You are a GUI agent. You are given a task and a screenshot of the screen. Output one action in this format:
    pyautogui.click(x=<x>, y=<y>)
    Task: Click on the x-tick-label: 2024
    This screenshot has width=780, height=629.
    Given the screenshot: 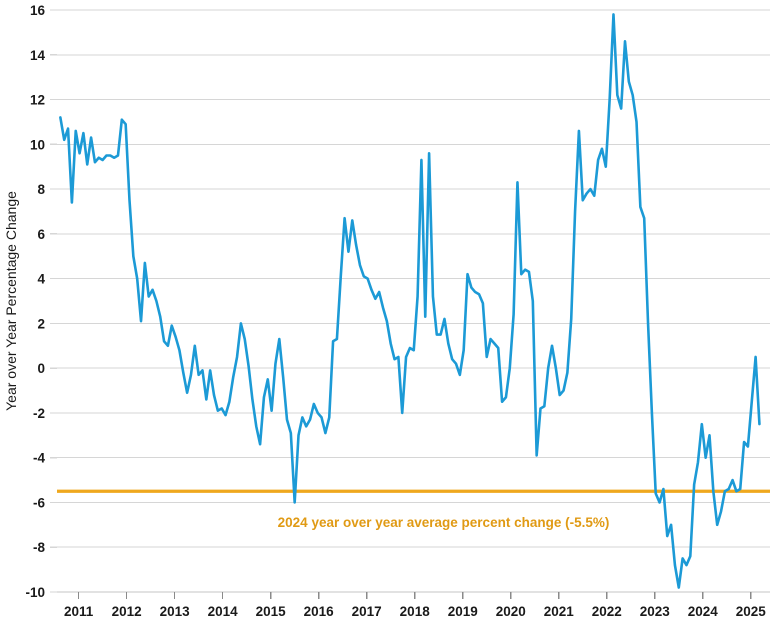 What is the action you would take?
    pyautogui.click(x=703, y=611)
    